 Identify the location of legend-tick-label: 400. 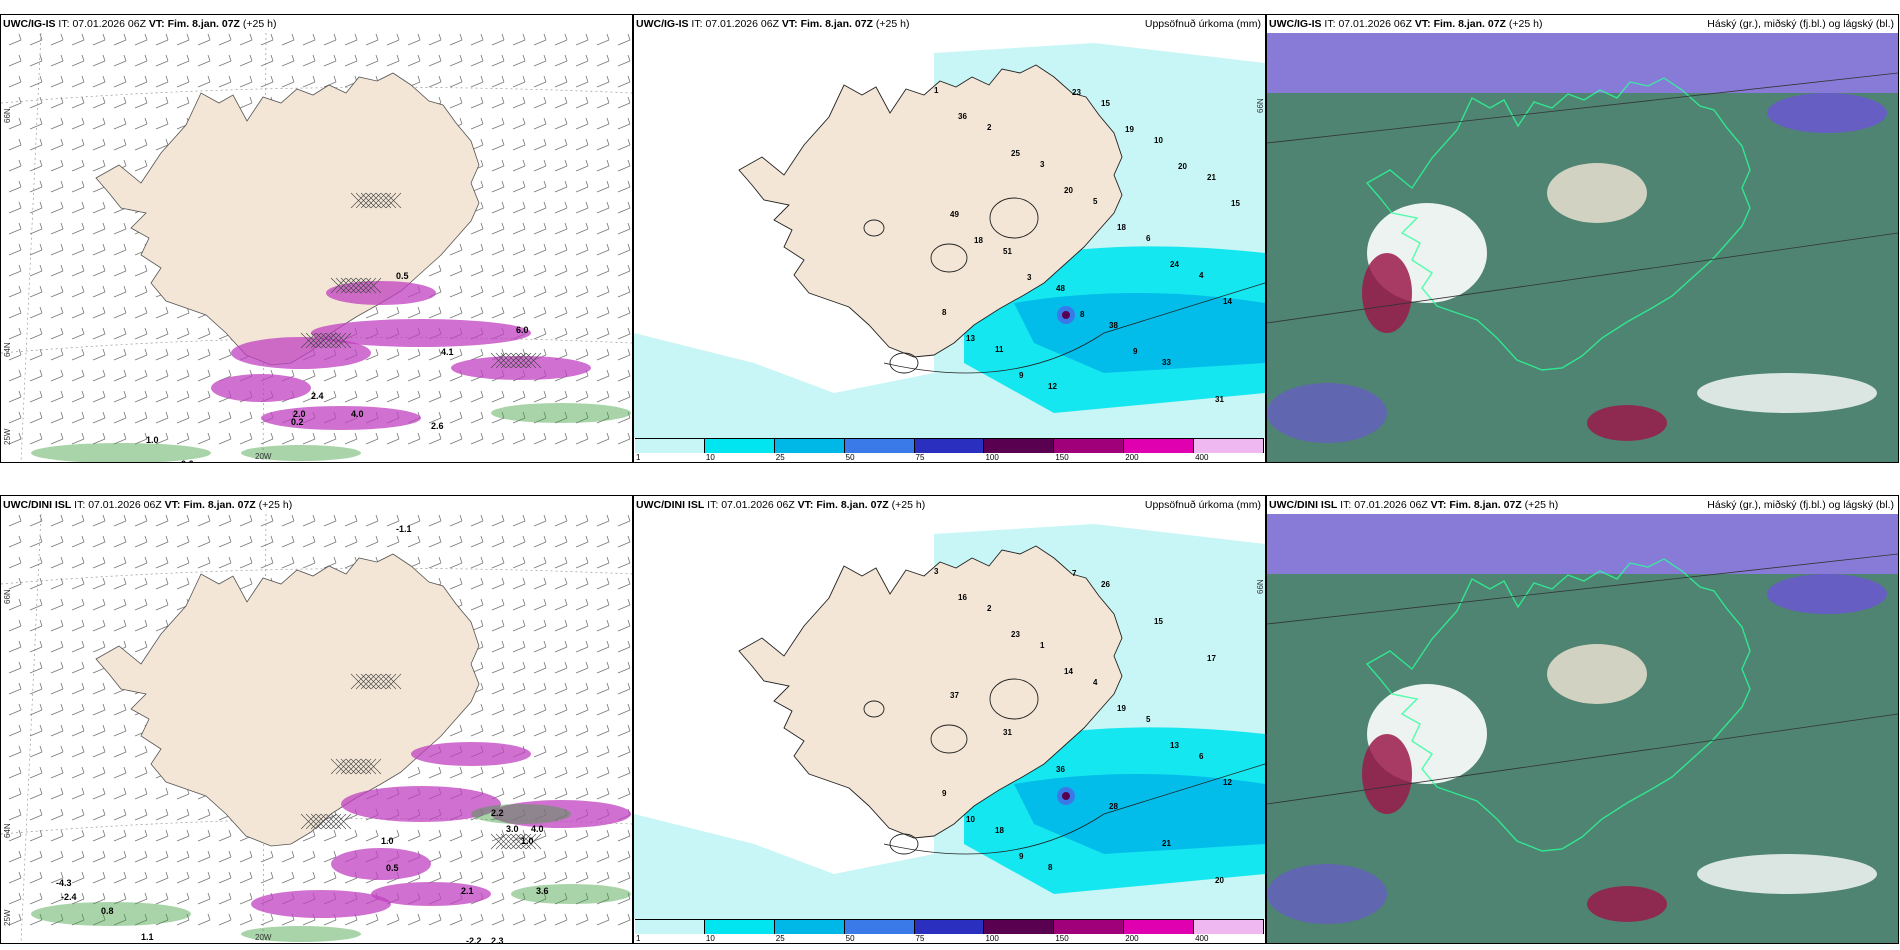
(1202, 457).